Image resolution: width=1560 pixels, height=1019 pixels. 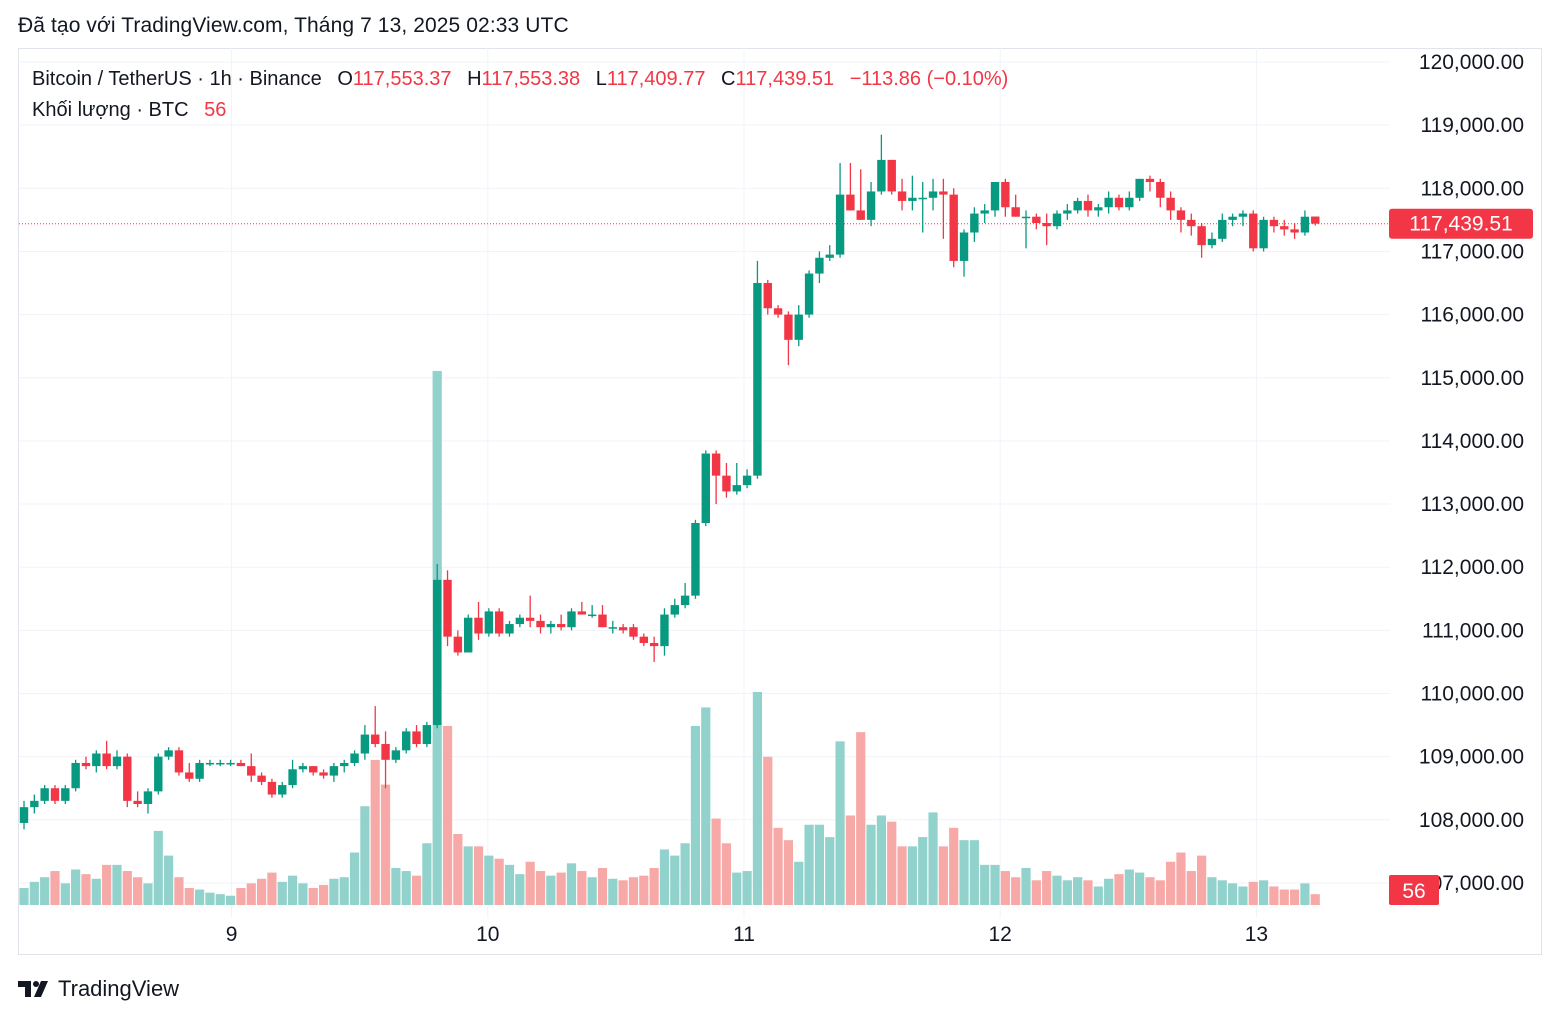 What do you see at coordinates (98, 989) in the screenshot?
I see `tradingview-logo: TradingView` at bounding box center [98, 989].